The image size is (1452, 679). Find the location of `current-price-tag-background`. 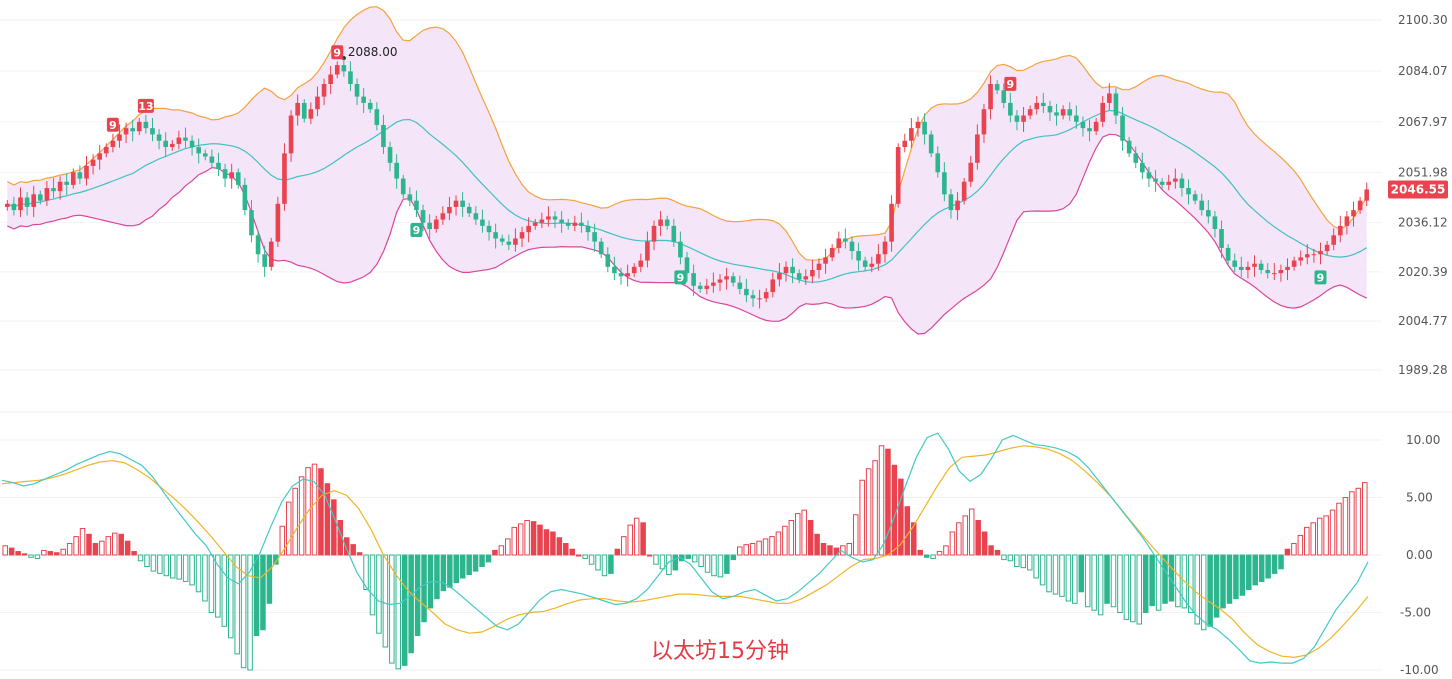

current-price-tag-background is located at coordinates (1418, 189).